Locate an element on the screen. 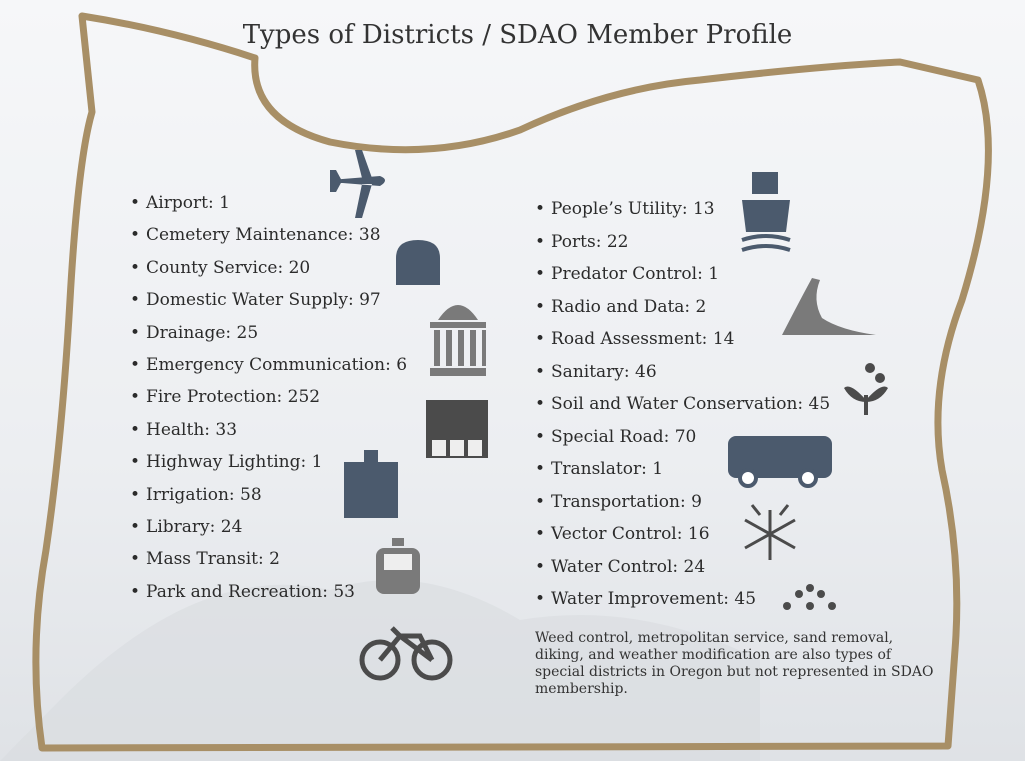 The height and width of the screenshot is (761, 1025). list-item: Special Road: 70 is located at coordinates (615, 437).